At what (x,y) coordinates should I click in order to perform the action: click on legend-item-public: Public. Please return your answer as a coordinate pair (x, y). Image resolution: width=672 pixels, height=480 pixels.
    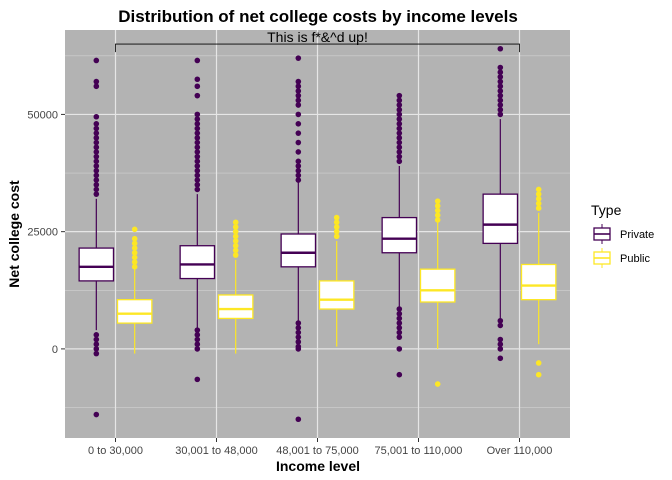
    Looking at the image, I should click on (621, 258).